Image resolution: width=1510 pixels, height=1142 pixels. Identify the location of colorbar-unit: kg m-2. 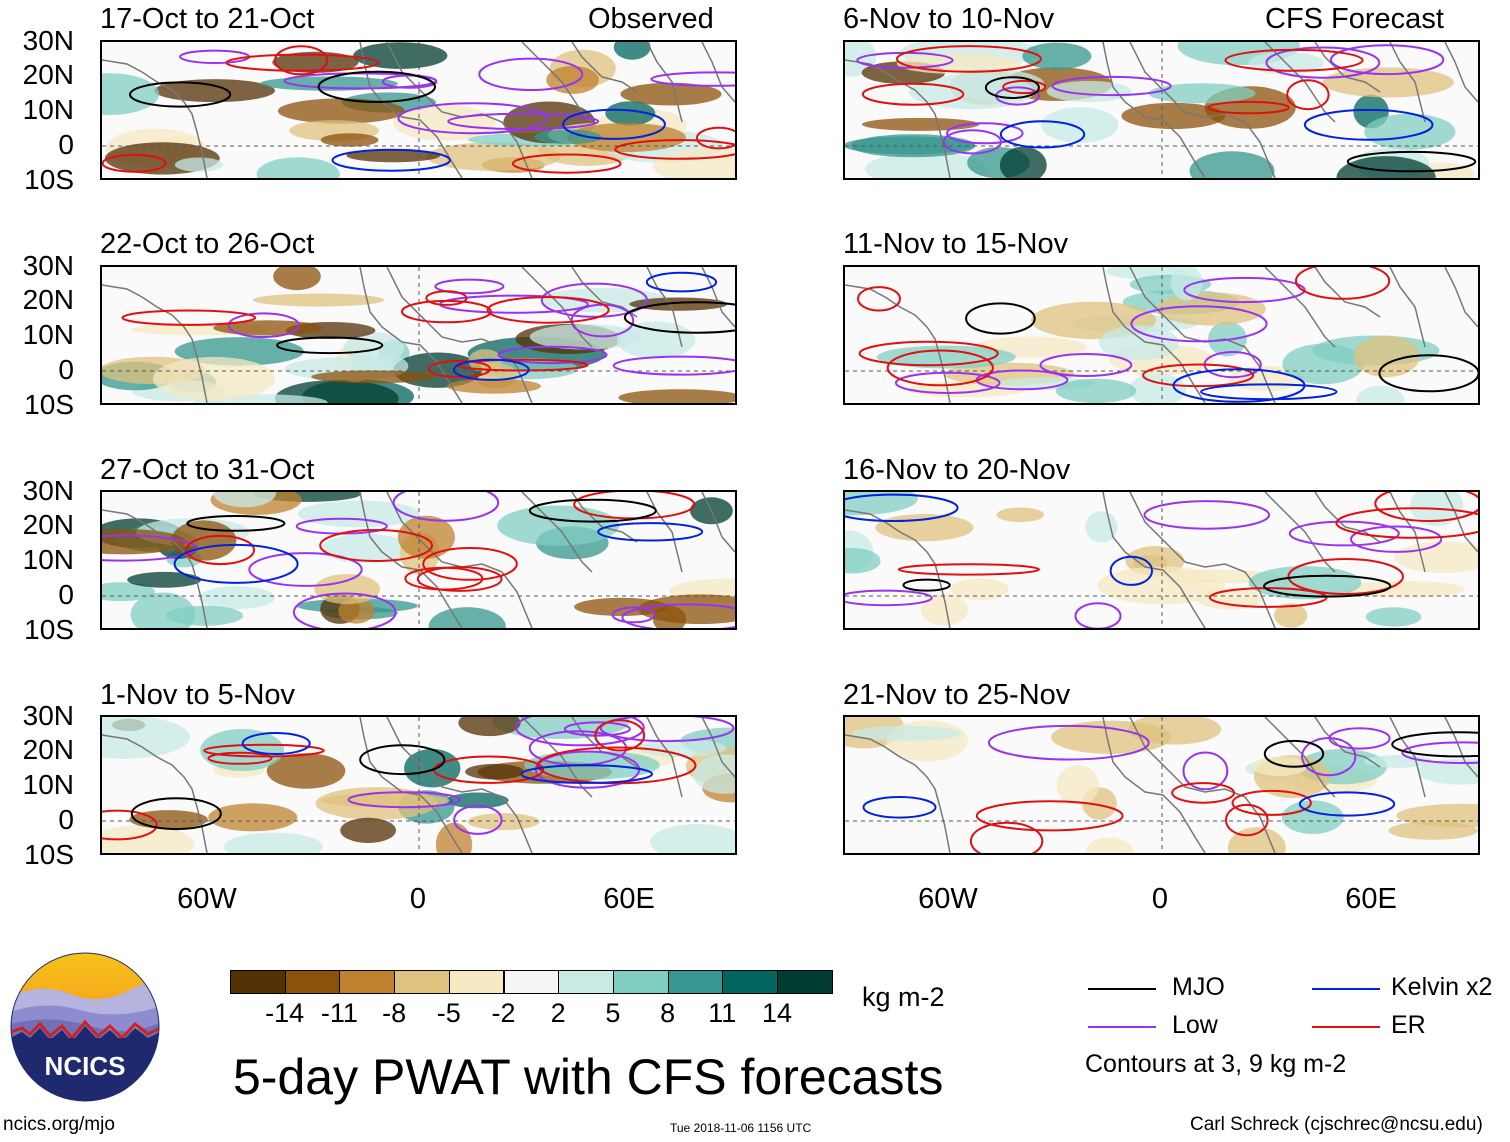
(903, 997).